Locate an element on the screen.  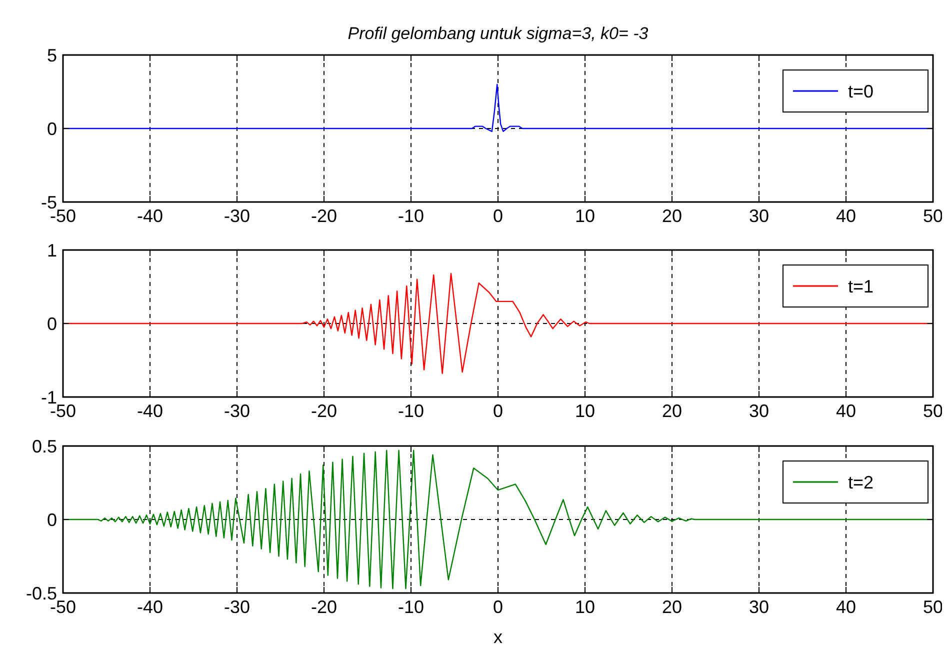
y-tick-label: -1 is located at coordinates (48, 397).